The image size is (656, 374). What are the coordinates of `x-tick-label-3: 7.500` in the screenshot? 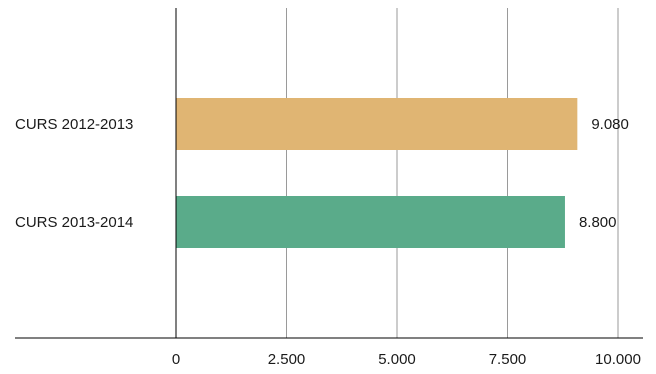 It's located at (508, 359).